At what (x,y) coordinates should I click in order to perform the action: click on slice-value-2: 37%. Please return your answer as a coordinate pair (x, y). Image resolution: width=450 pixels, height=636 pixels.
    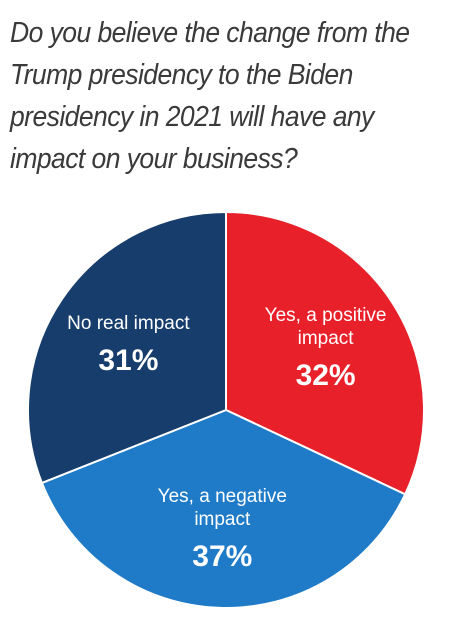
    Looking at the image, I should click on (222, 556).